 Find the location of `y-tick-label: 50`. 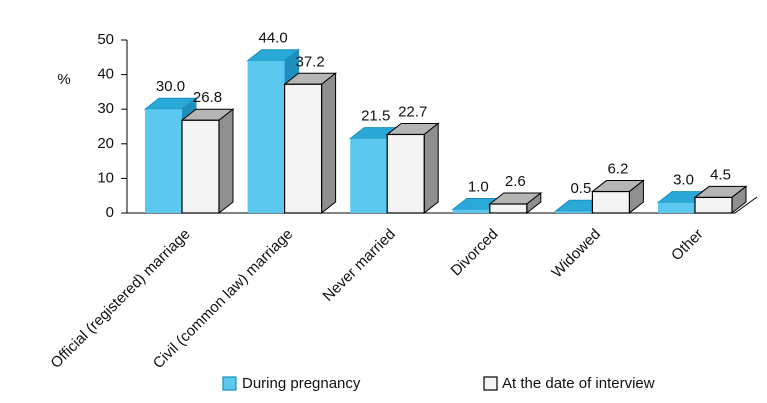

y-tick-label: 50 is located at coordinates (105, 39).